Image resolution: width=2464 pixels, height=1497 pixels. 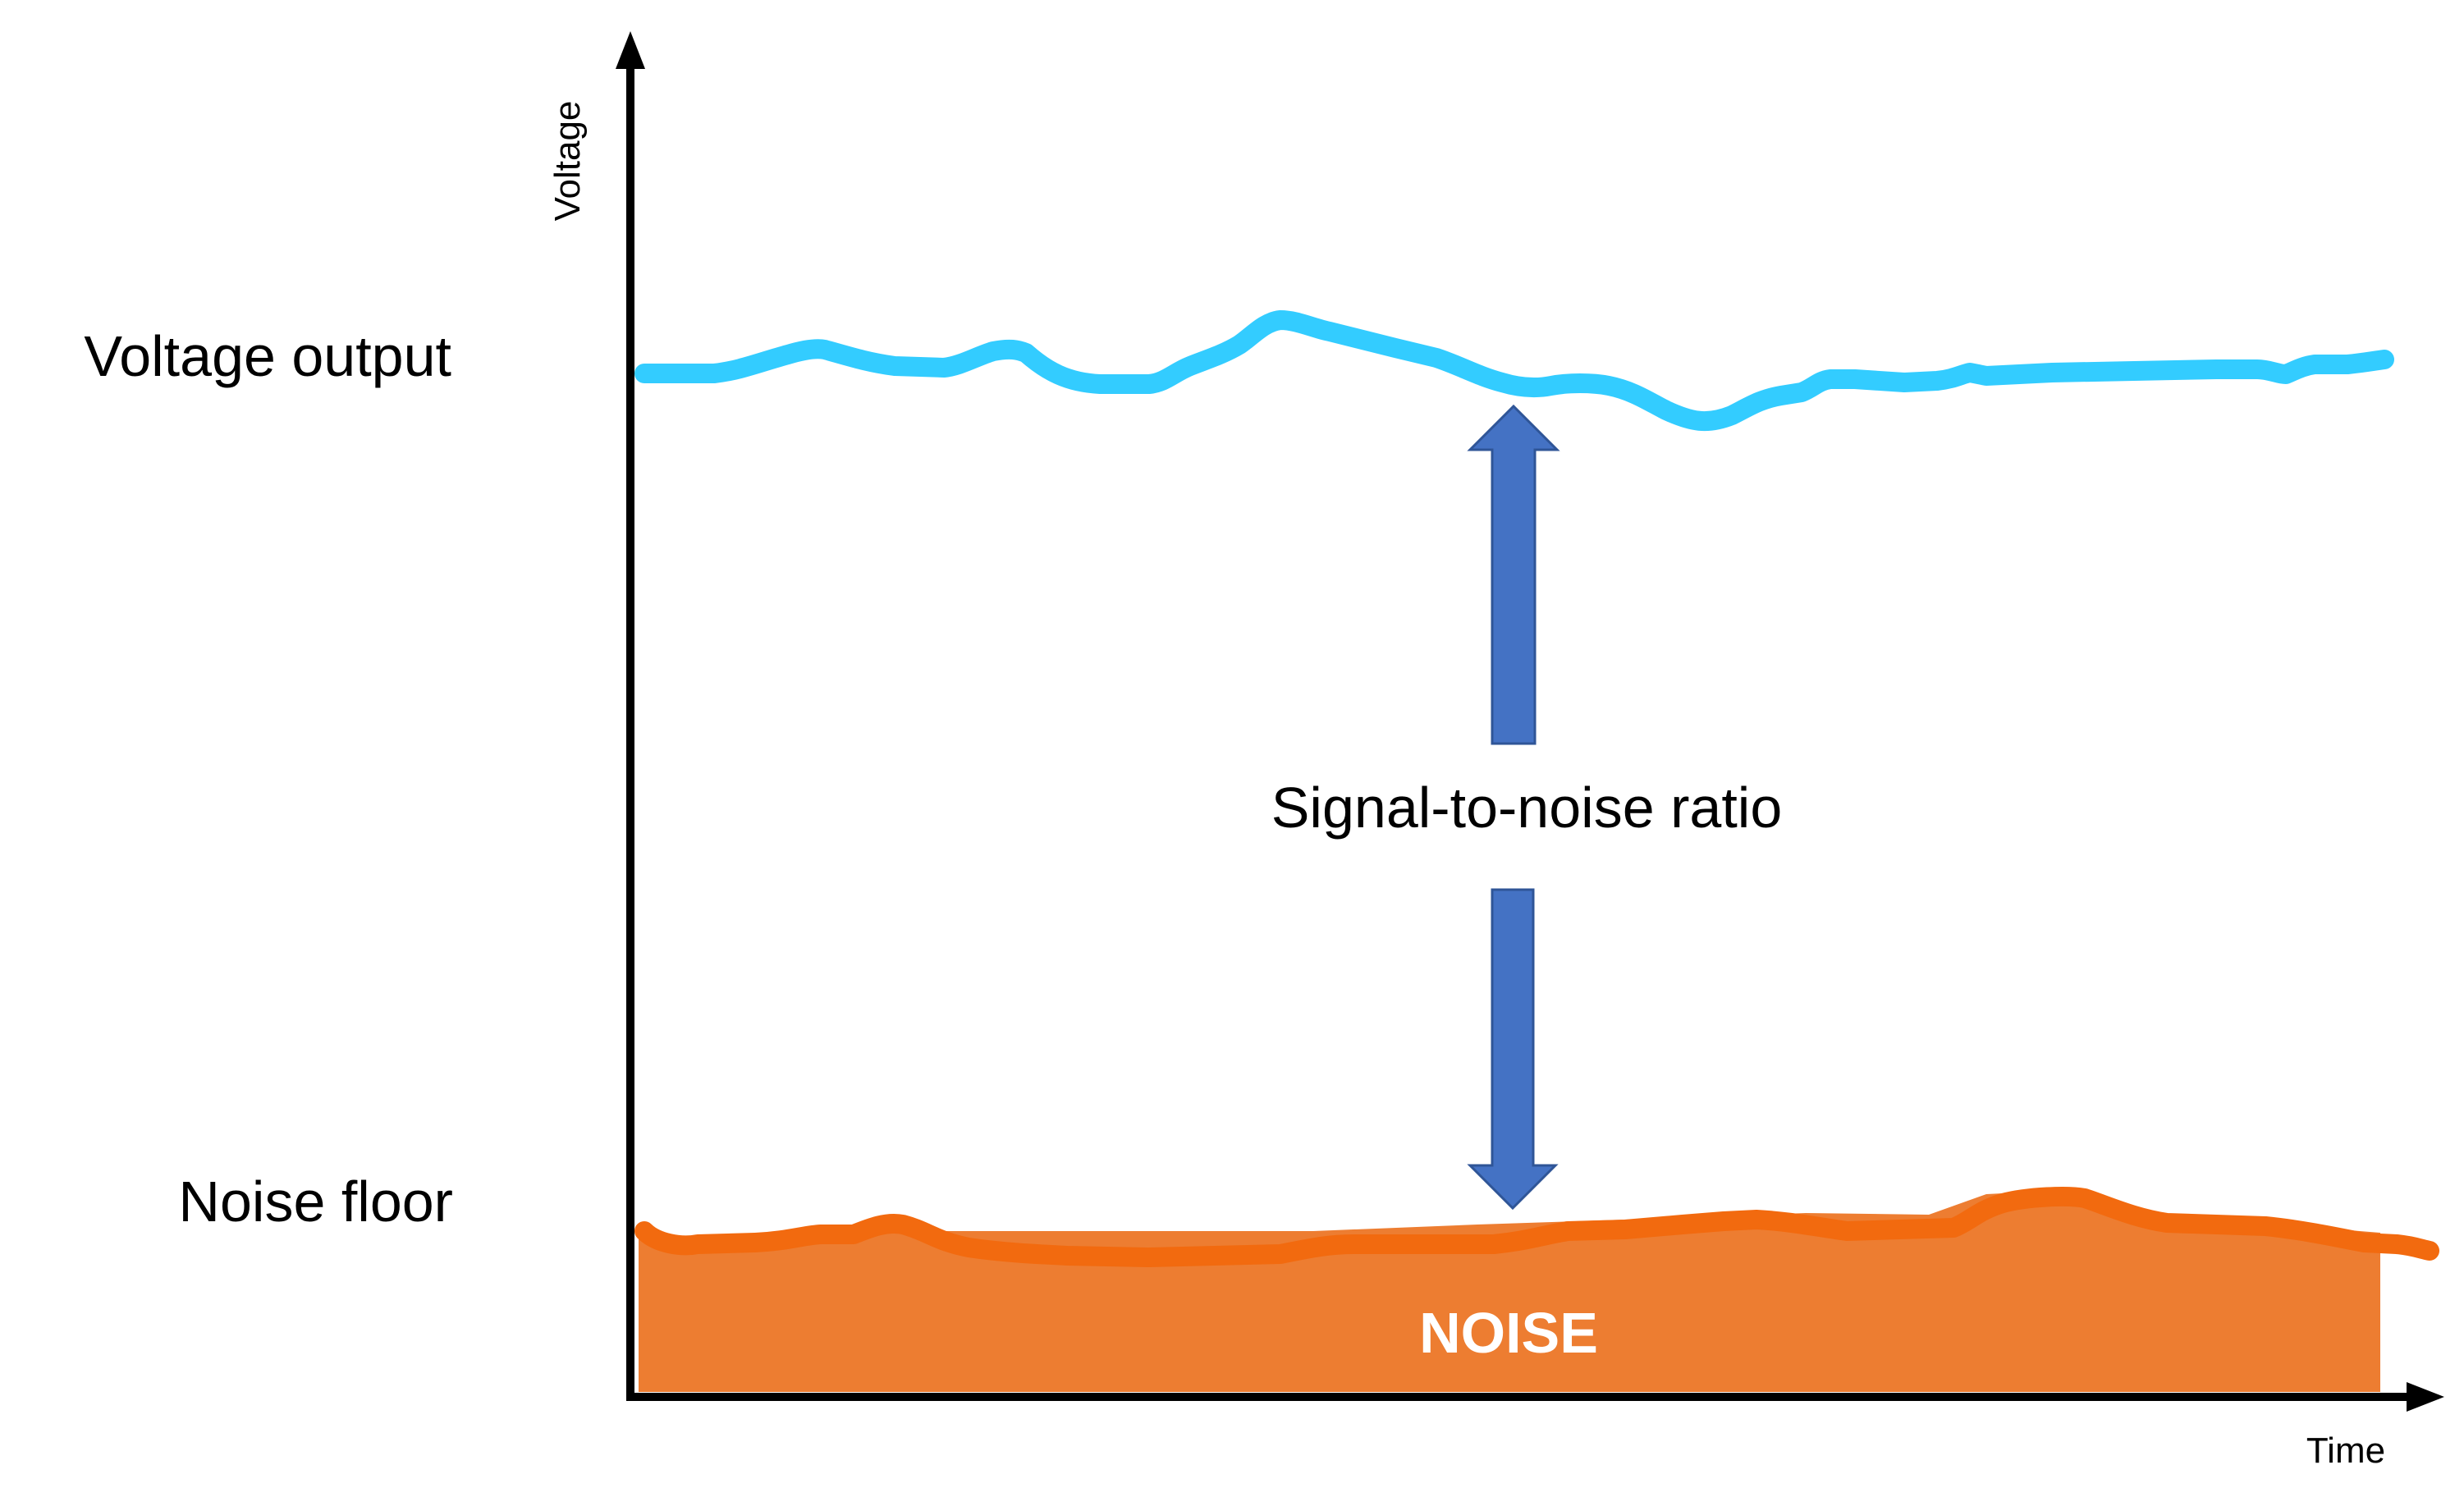 What do you see at coordinates (568, 161) in the screenshot?
I see `y-axis-label: Voltage` at bounding box center [568, 161].